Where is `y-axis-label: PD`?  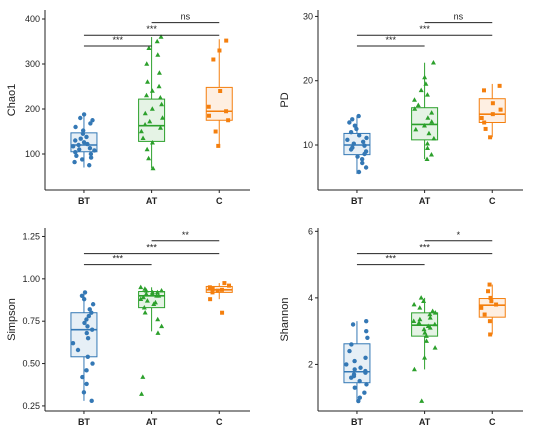 y-axis-label: PD is located at coordinates (285, 99).